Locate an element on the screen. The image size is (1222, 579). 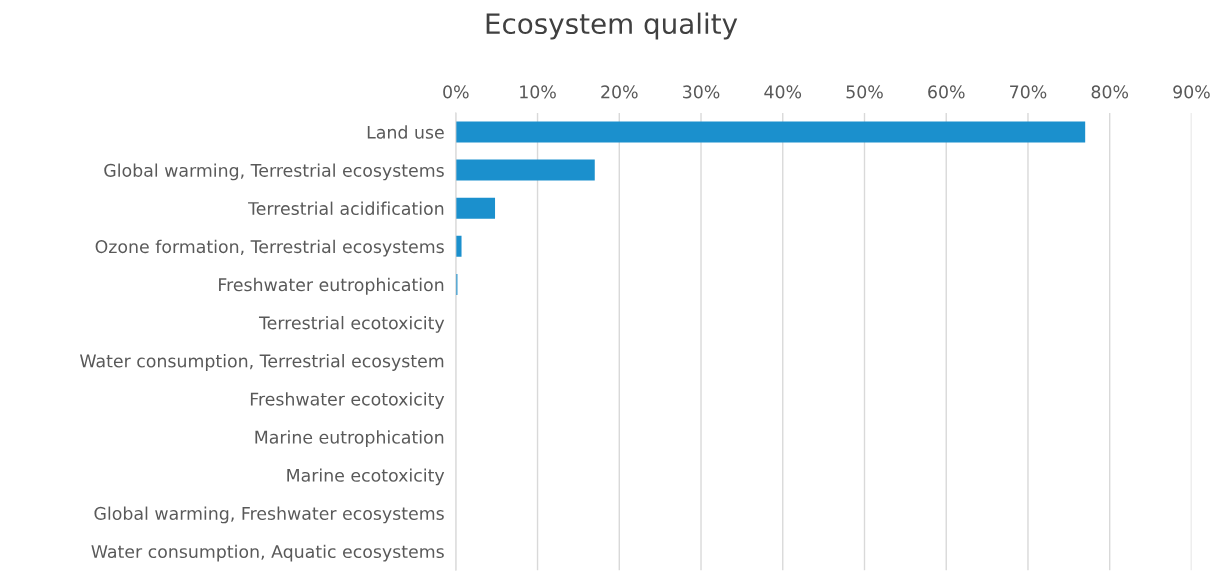
x-tick-label: 80% is located at coordinates (1110, 92).